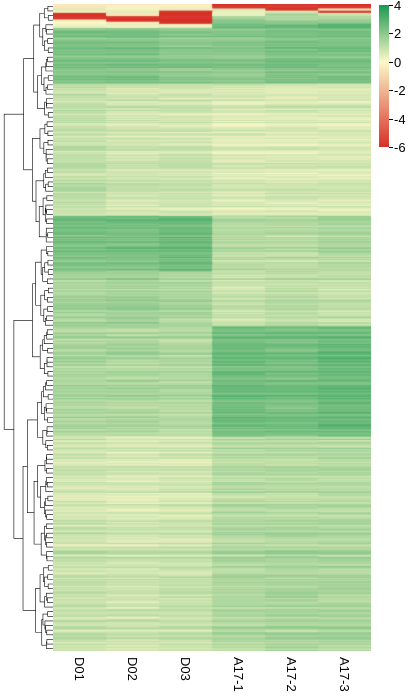  I want to click on column-label-a17-1: A17-1, so click(238, 674).